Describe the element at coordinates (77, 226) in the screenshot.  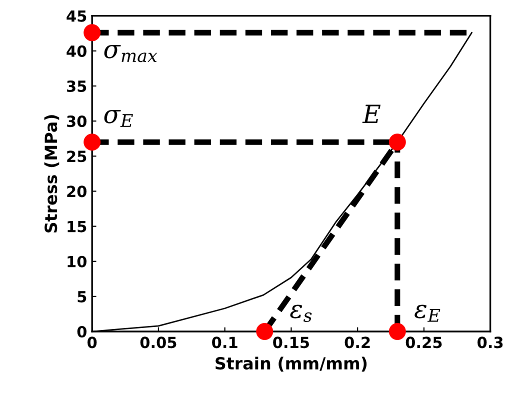
I see `y-tick-label: 15` at that location.